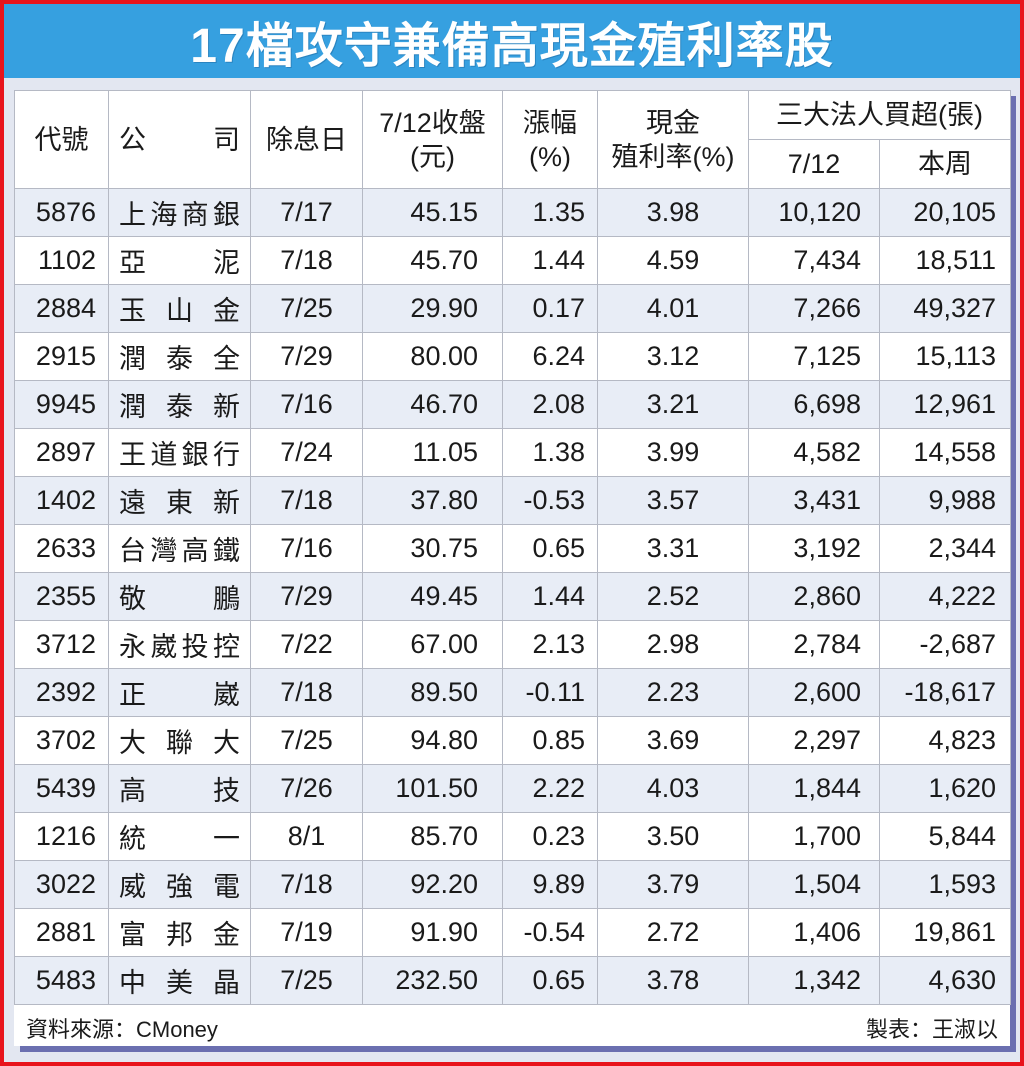 The width and height of the screenshot is (1024, 1066). I want to click on cell-yield: 3.69, so click(673, 740).